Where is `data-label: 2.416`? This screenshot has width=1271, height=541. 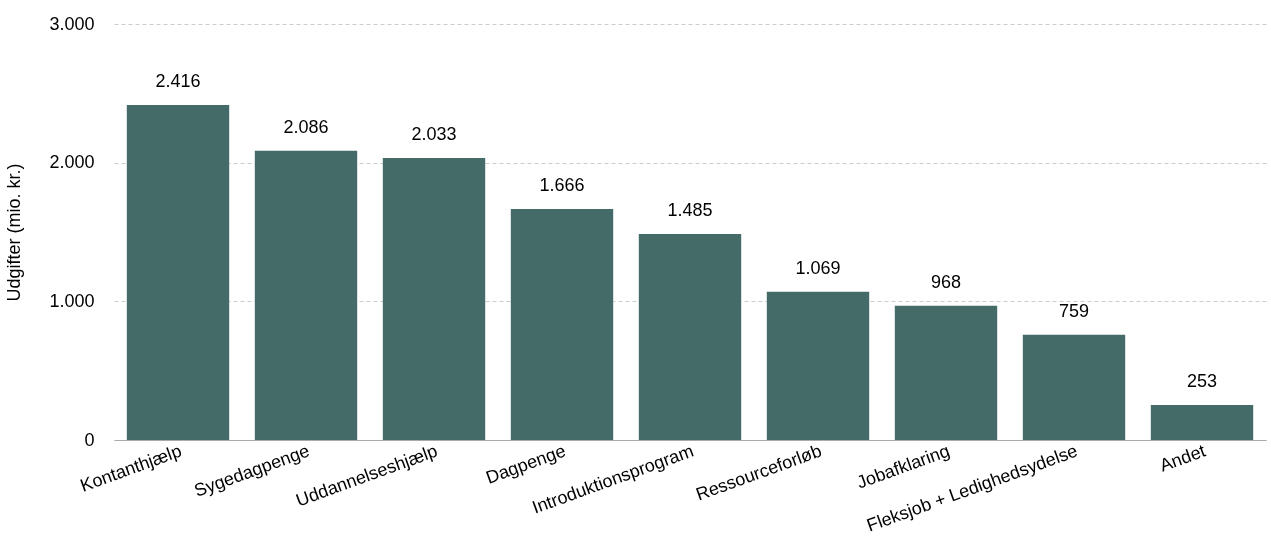
data-label: 2.416 is located at coordinates (178, 80).